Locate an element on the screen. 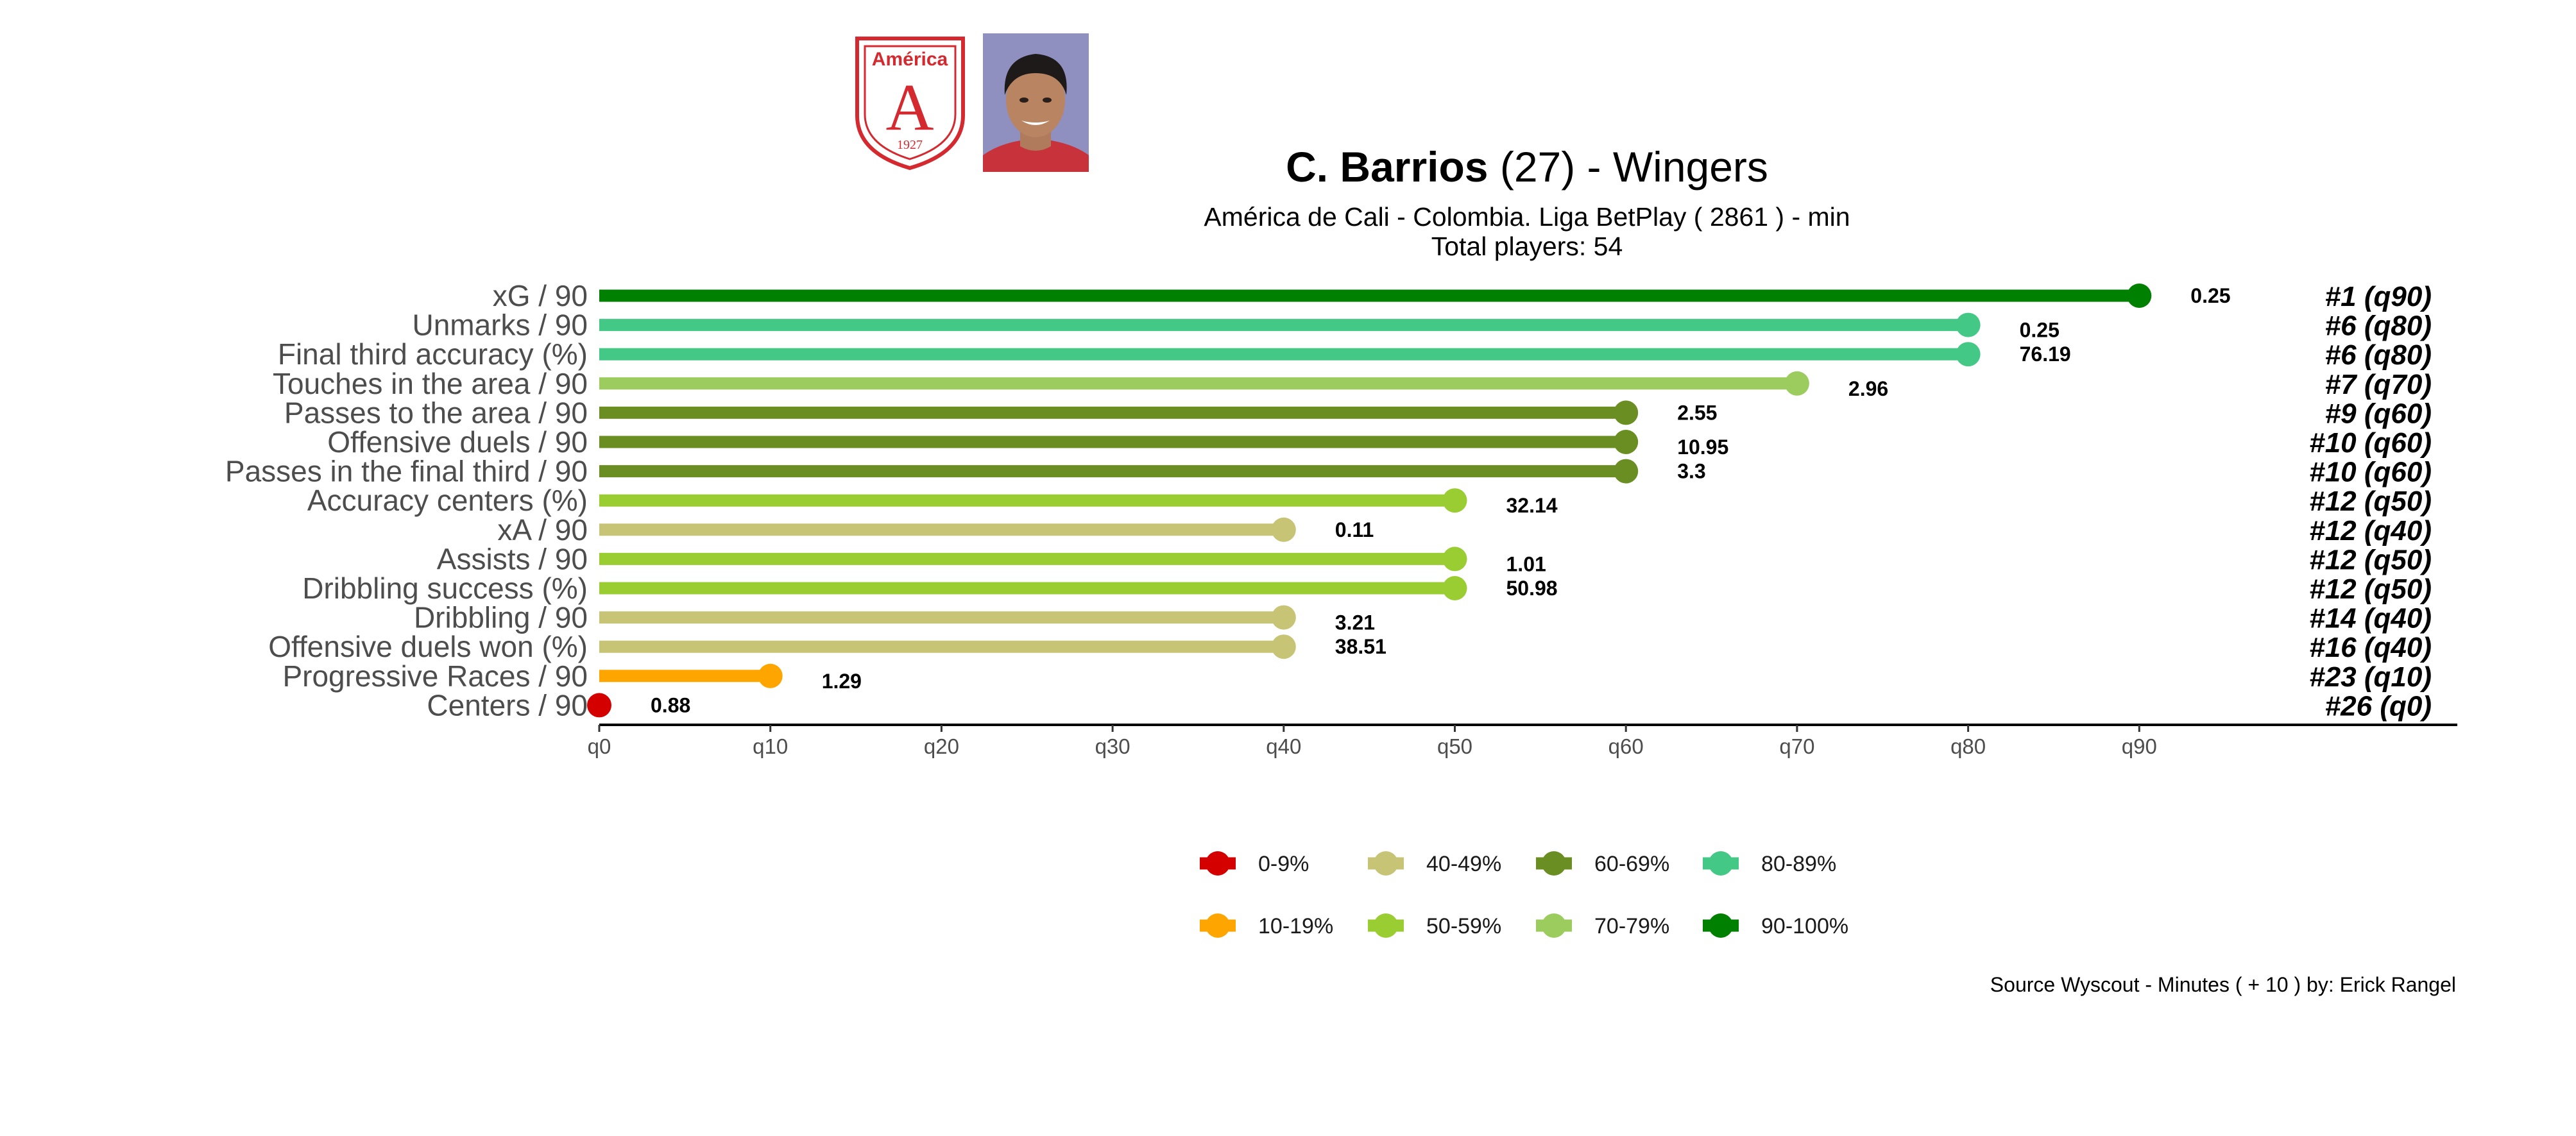 This screenshot has height=1136, width=2576. legend-label: 90-100% is located at coordinates (1804, 926).